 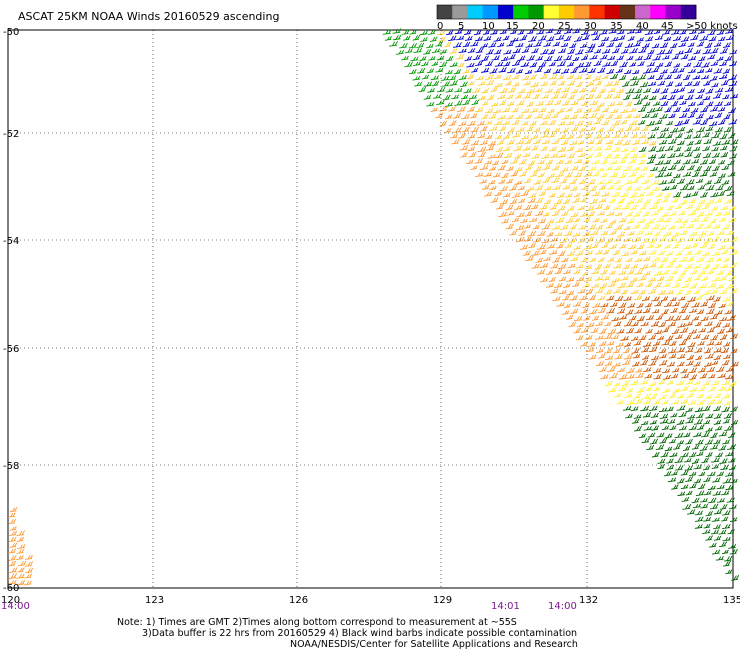 I want to click on legend-label-45: 45, so click(x=667, y=26).